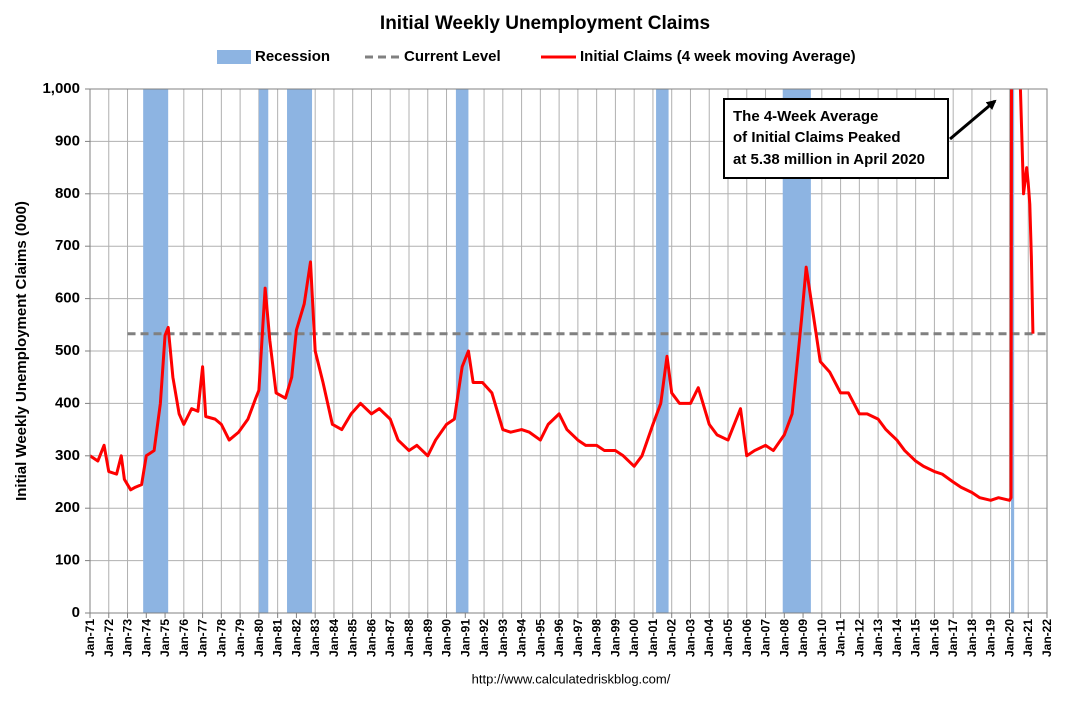  I want to click on x-tick-label: Jan-00, so click(634, 638).